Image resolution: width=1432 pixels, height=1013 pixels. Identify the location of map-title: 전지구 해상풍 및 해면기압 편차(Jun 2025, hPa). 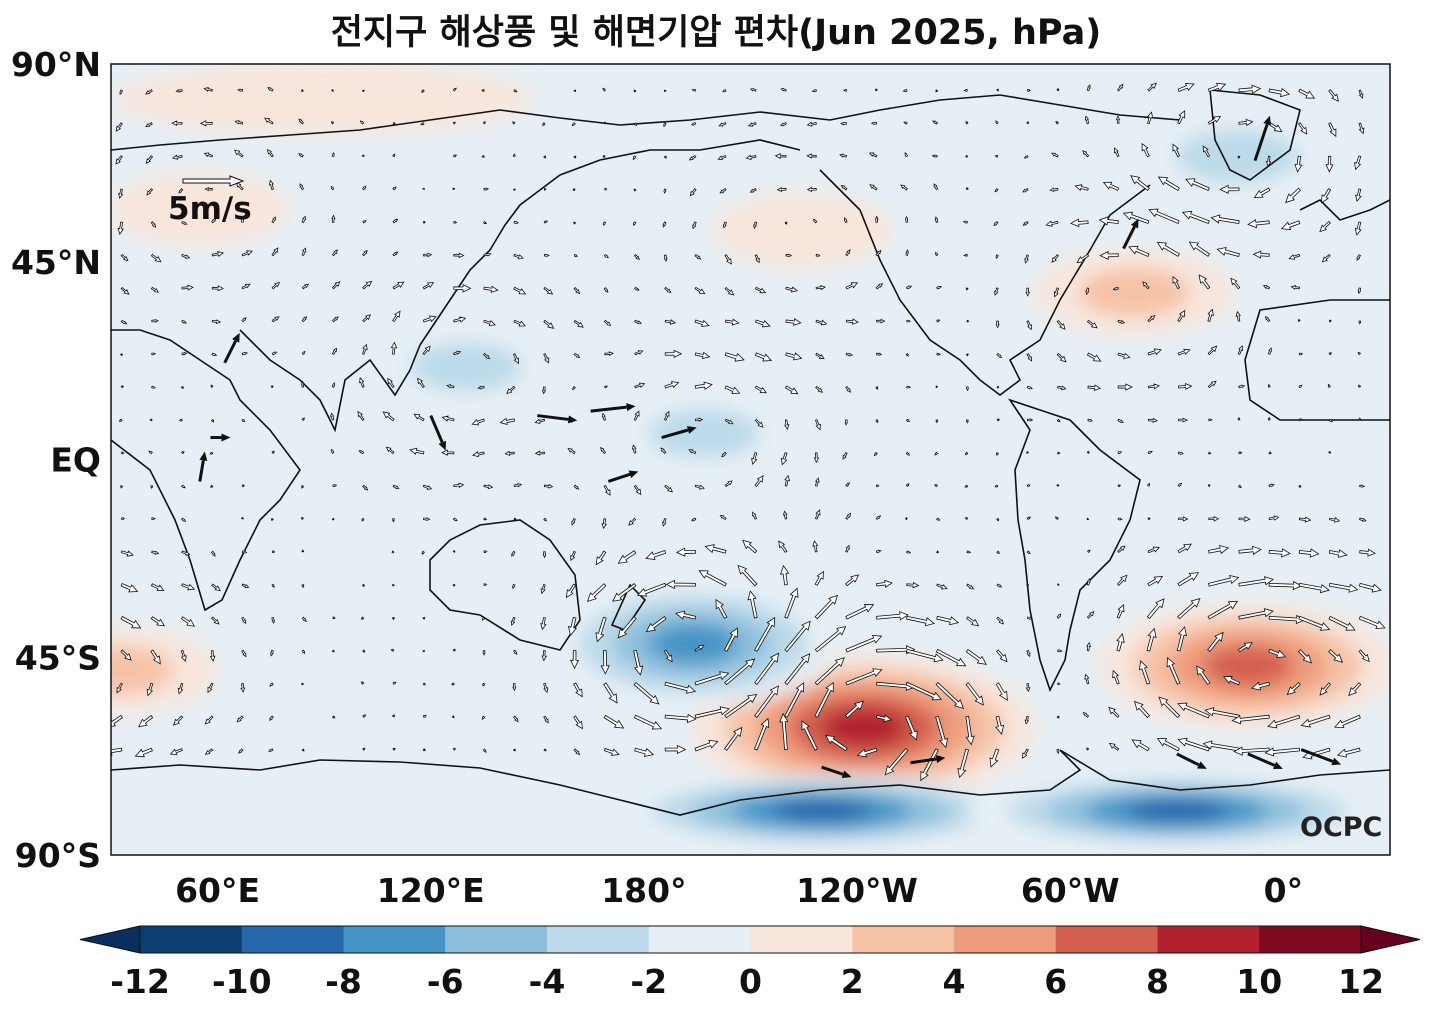
(716, 33).